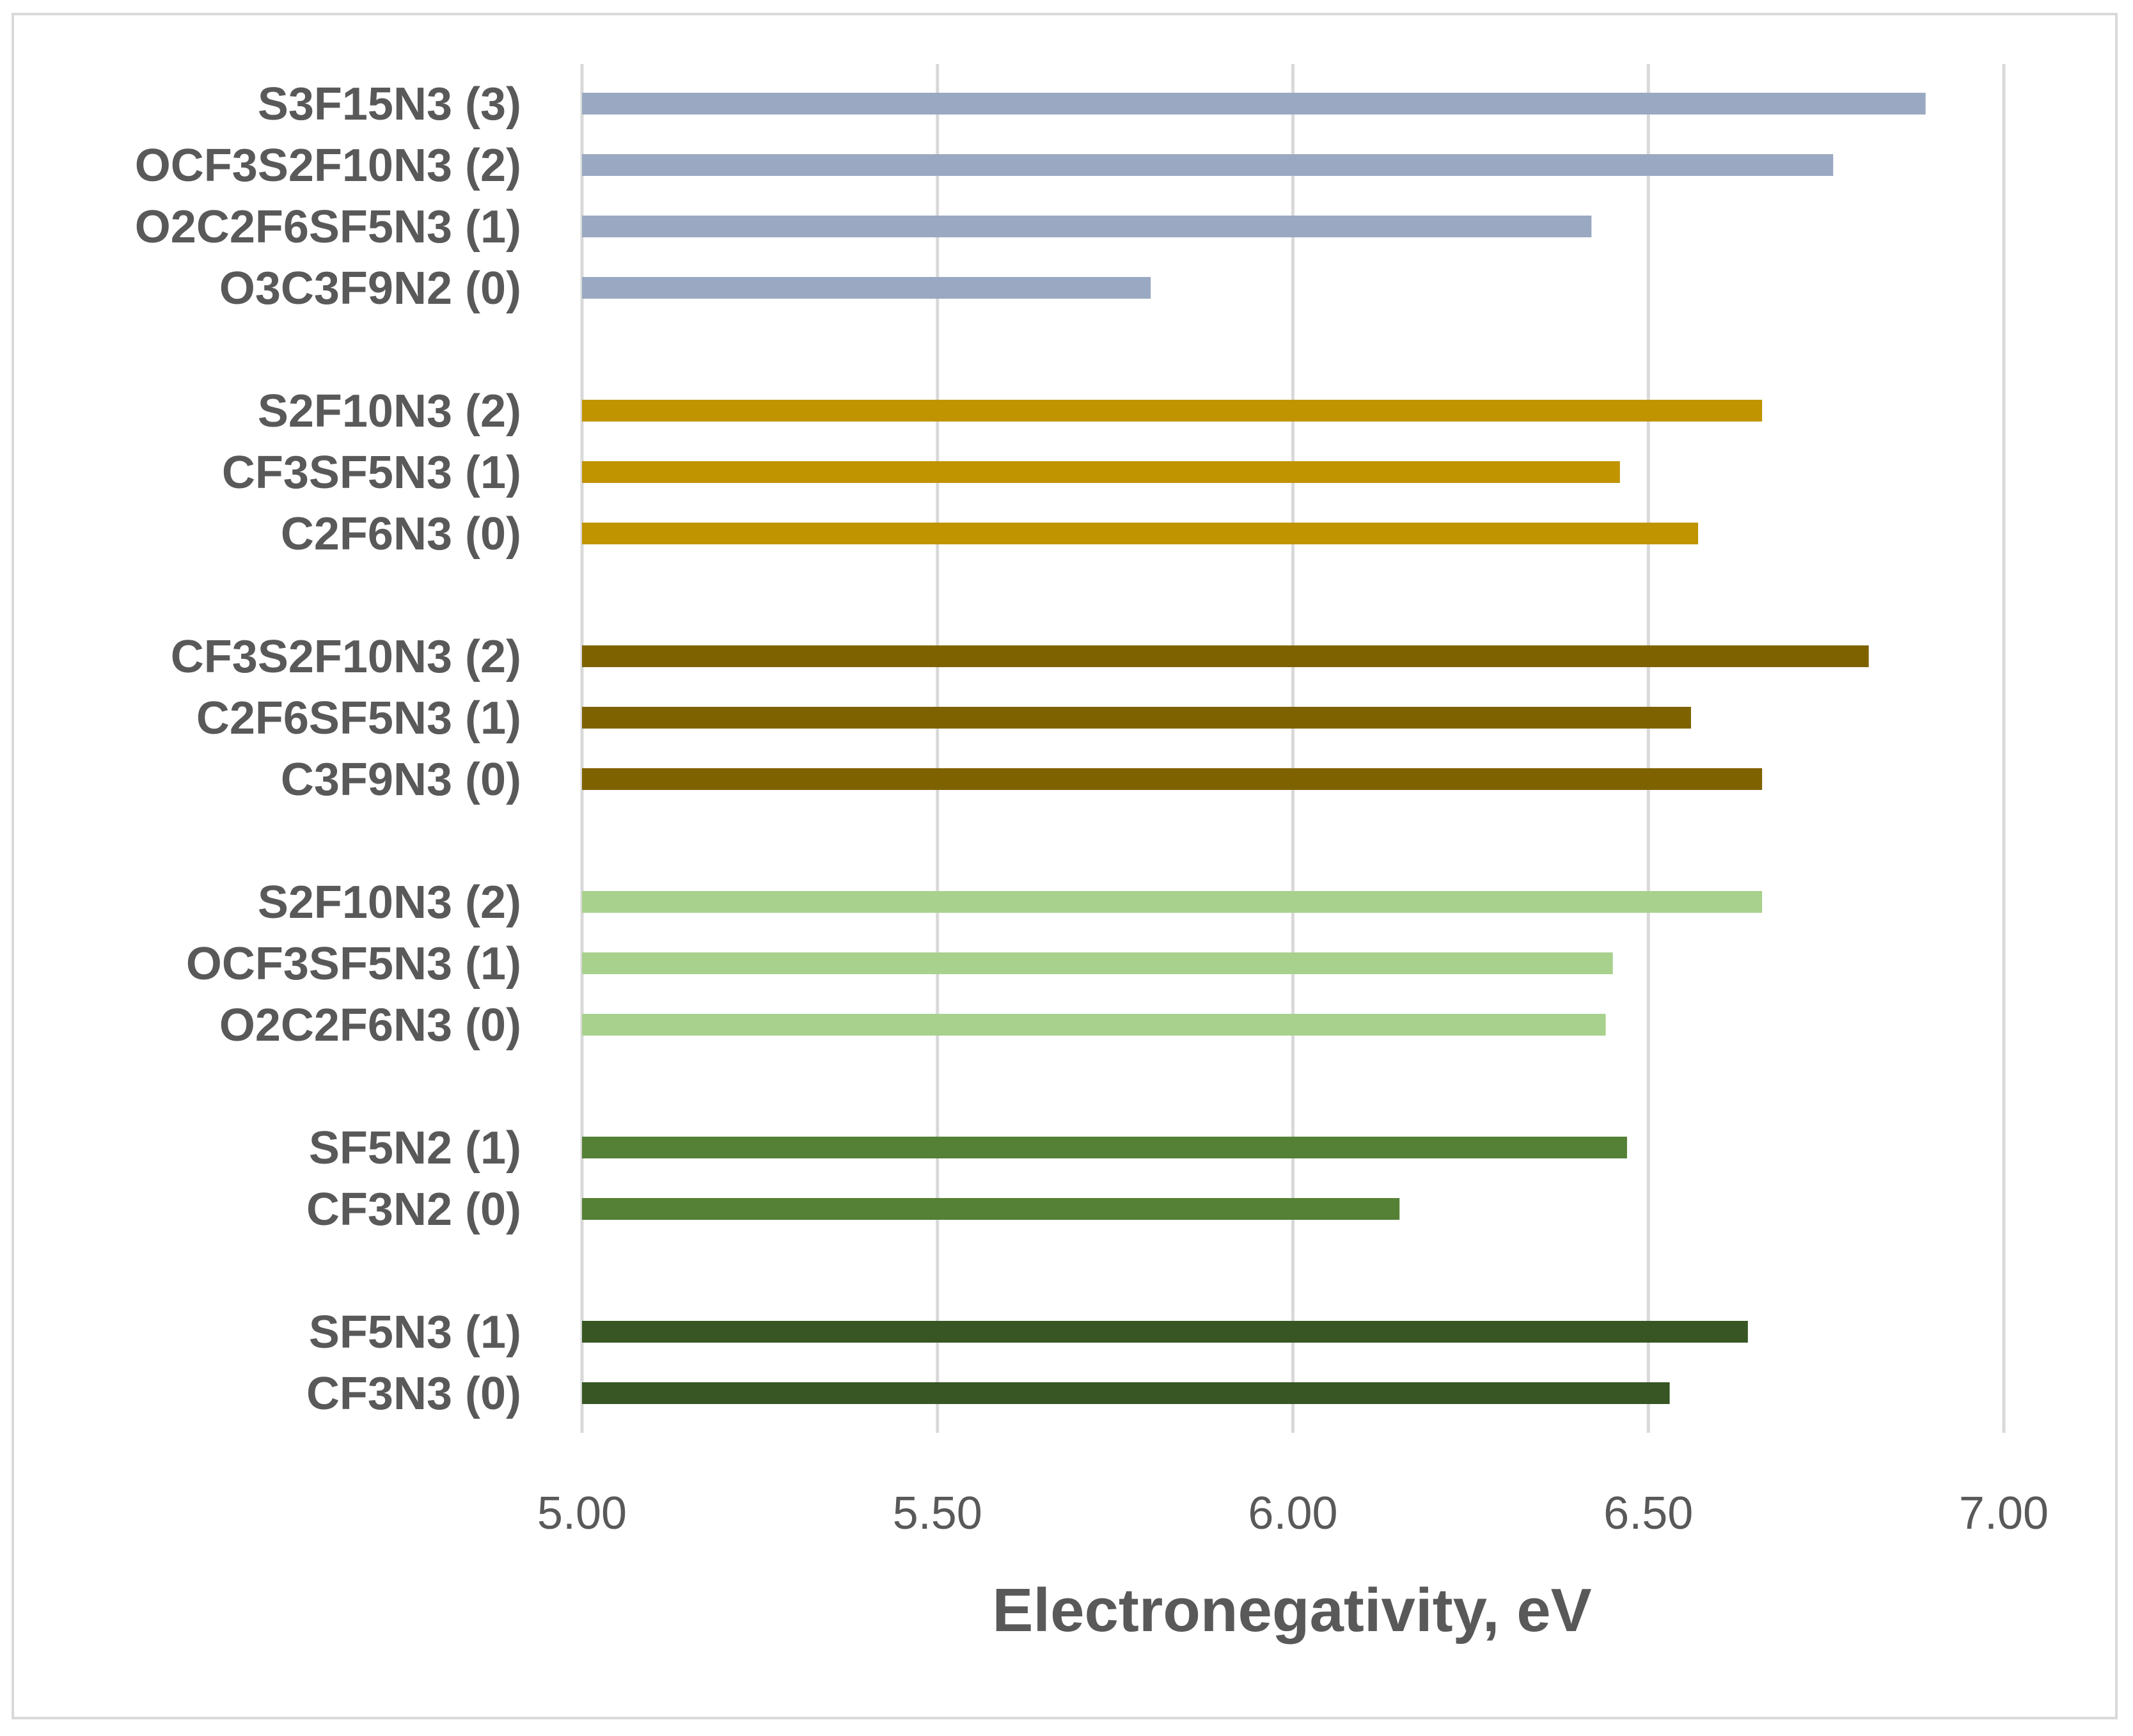 This screenshot has width=2133, height=1736. What do you see at coordinates (2004, 1513) in the screenshot?
I see `x-tick-label: 7.00` at bounding box center [2004, 1513].